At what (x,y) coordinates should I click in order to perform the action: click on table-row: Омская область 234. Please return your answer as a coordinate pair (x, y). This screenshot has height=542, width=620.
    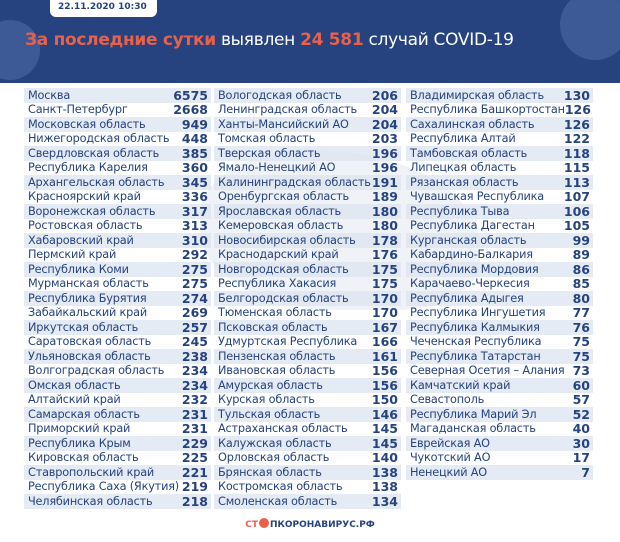
    Looking at the image, I should click on (117, 385).